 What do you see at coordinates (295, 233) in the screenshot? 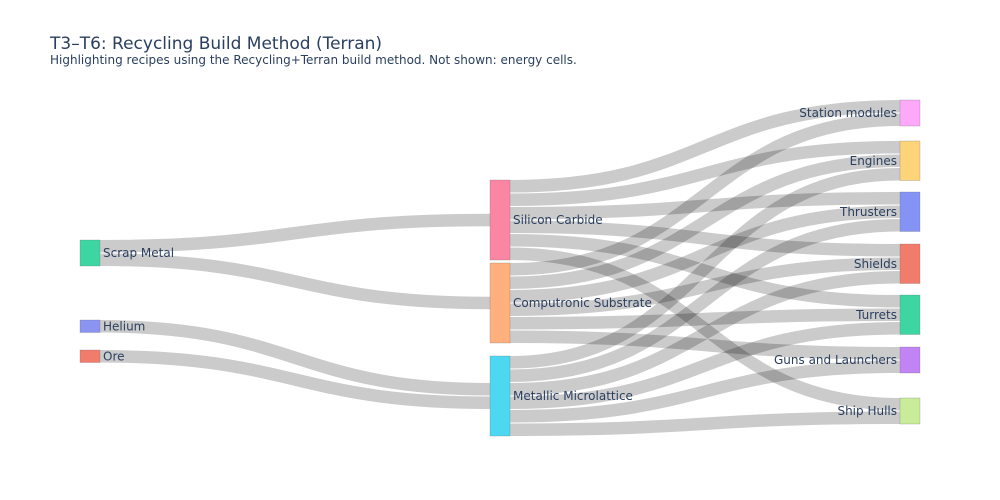
I see `link-scrap-to-sic` at bounding box center [295, 233].